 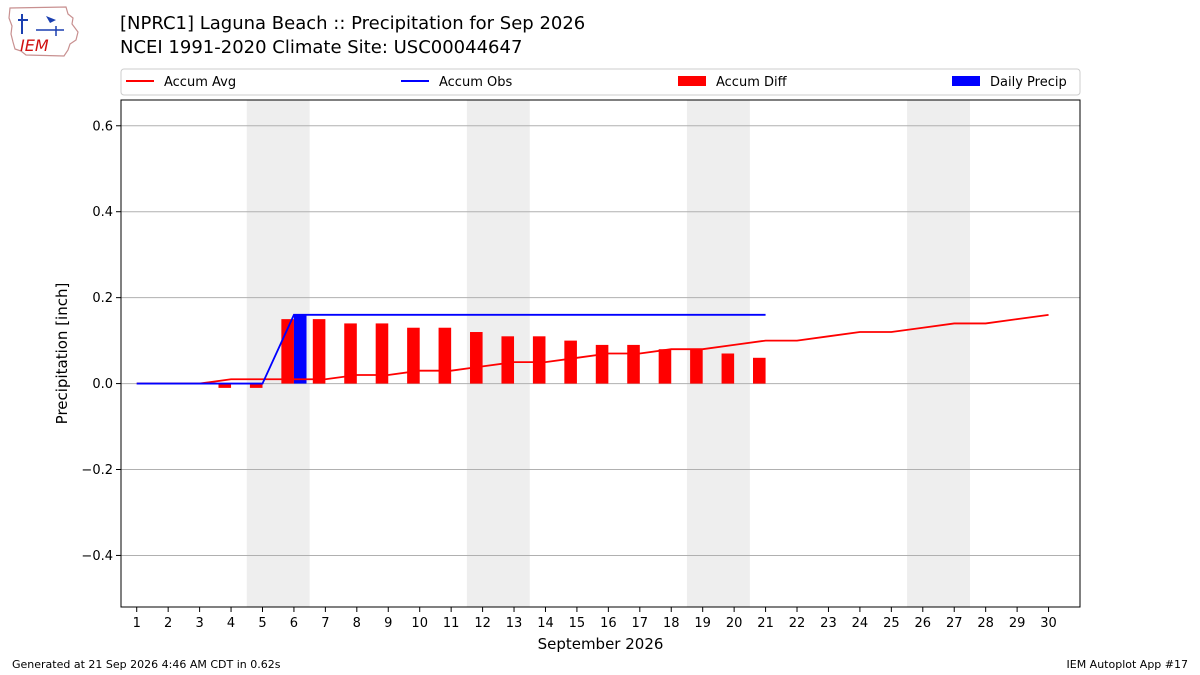 I want to click on bars, so click(x=492, y=351).